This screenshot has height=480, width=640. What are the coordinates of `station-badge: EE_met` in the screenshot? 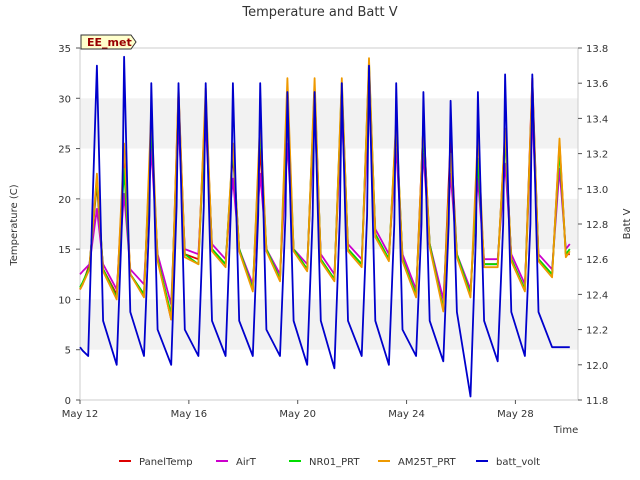 It's located at (108, 42).